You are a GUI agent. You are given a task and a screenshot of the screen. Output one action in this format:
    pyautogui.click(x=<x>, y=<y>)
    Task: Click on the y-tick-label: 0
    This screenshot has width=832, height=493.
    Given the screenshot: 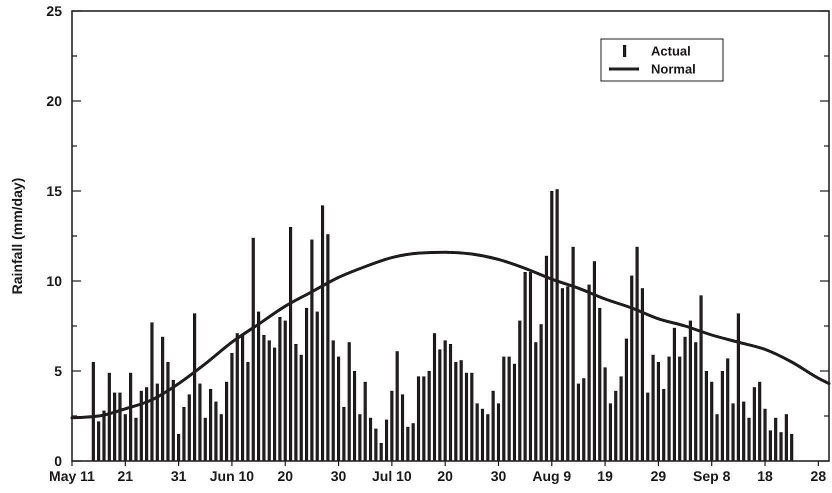 What is the action you would take?
    pyautogui.click(x=58, y=460)
    